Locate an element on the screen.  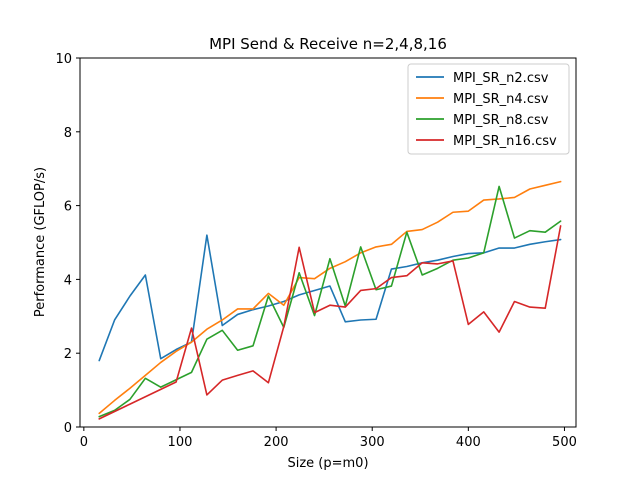
x-tick-label: 300 is located at coordinates (372, 442).